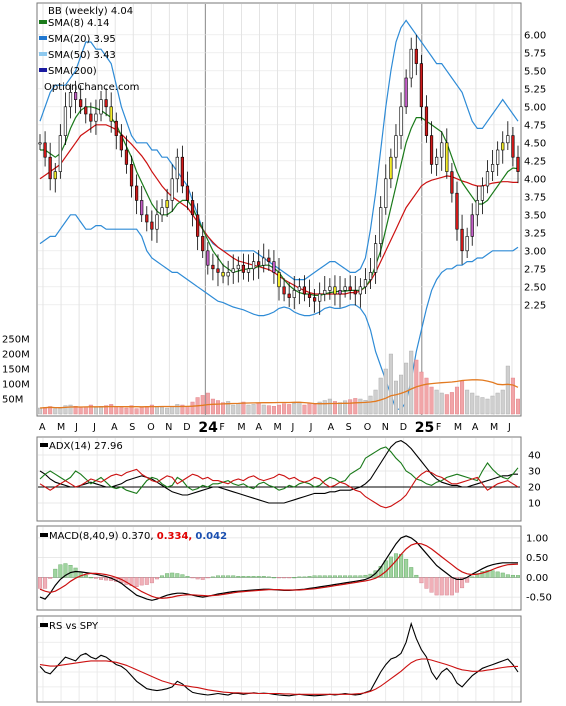 This screenshot has height=706, width=566. Describe the element at coordinates (534, 504) in the screenshot. I see `adx-y-tick-label: 10` at that location.